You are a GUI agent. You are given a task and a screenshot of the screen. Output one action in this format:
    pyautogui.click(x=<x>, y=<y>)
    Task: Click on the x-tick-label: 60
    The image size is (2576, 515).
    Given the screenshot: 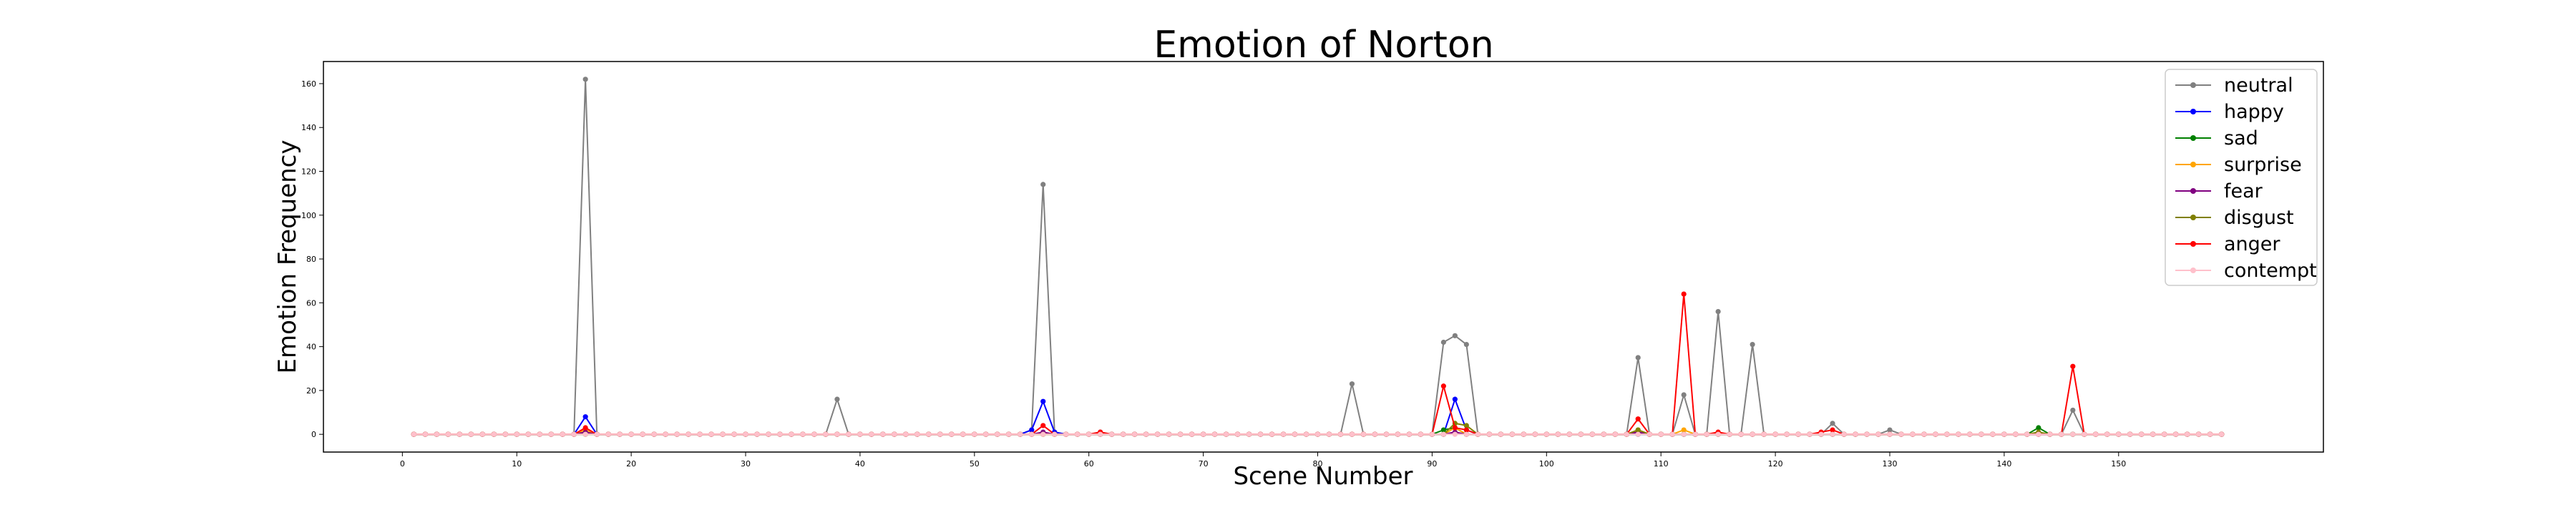 What is the action you would take?
    pyautogui.click(x=1089, y=464)
    